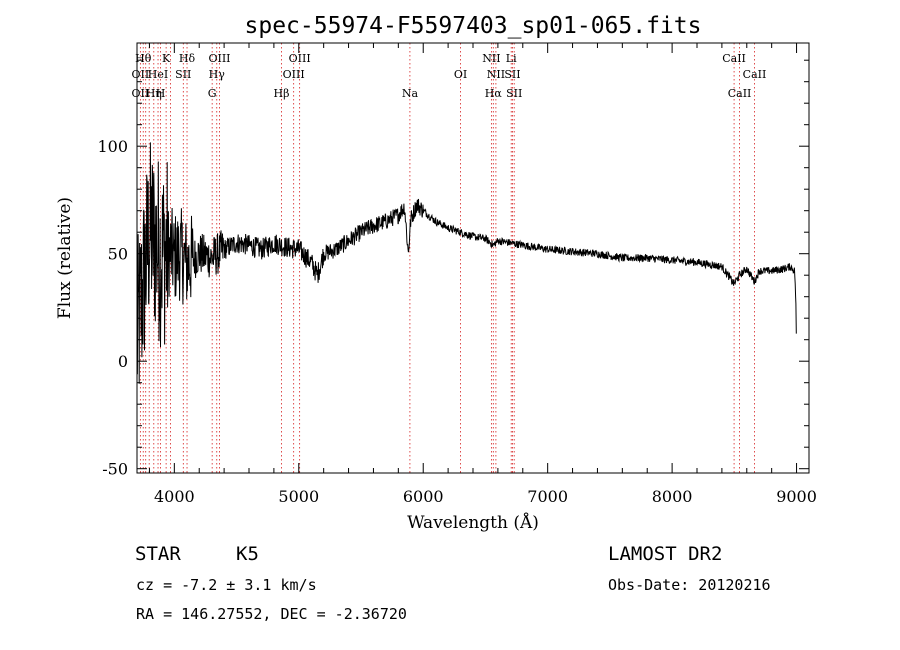  Describe the element at coordinates (672, 496) in the screenshot. I see `x-tick-label: 8000` at that location.